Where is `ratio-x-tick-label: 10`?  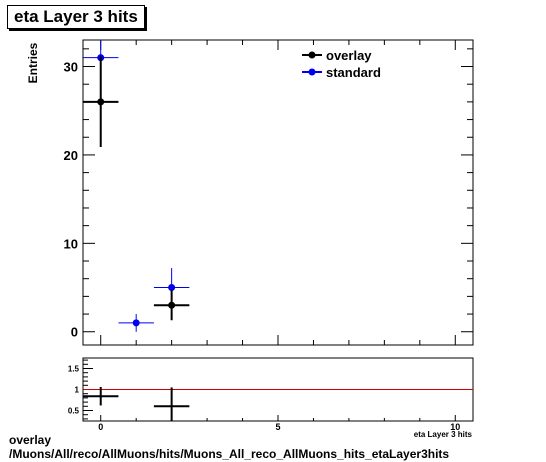 ratio-x-tick-label: 10 is located at coordinates (455, 427).